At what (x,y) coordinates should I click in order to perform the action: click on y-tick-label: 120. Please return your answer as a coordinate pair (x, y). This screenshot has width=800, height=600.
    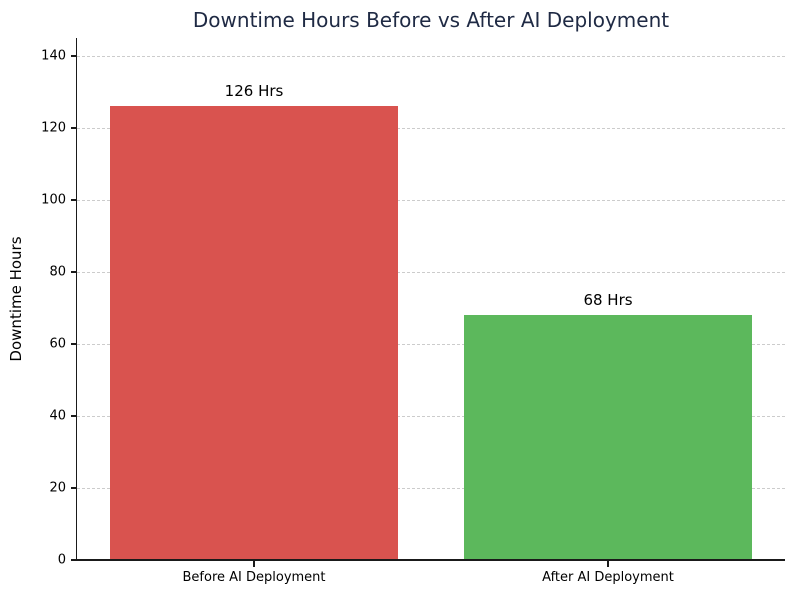
    Looking at the image, I should click on (53, 128).